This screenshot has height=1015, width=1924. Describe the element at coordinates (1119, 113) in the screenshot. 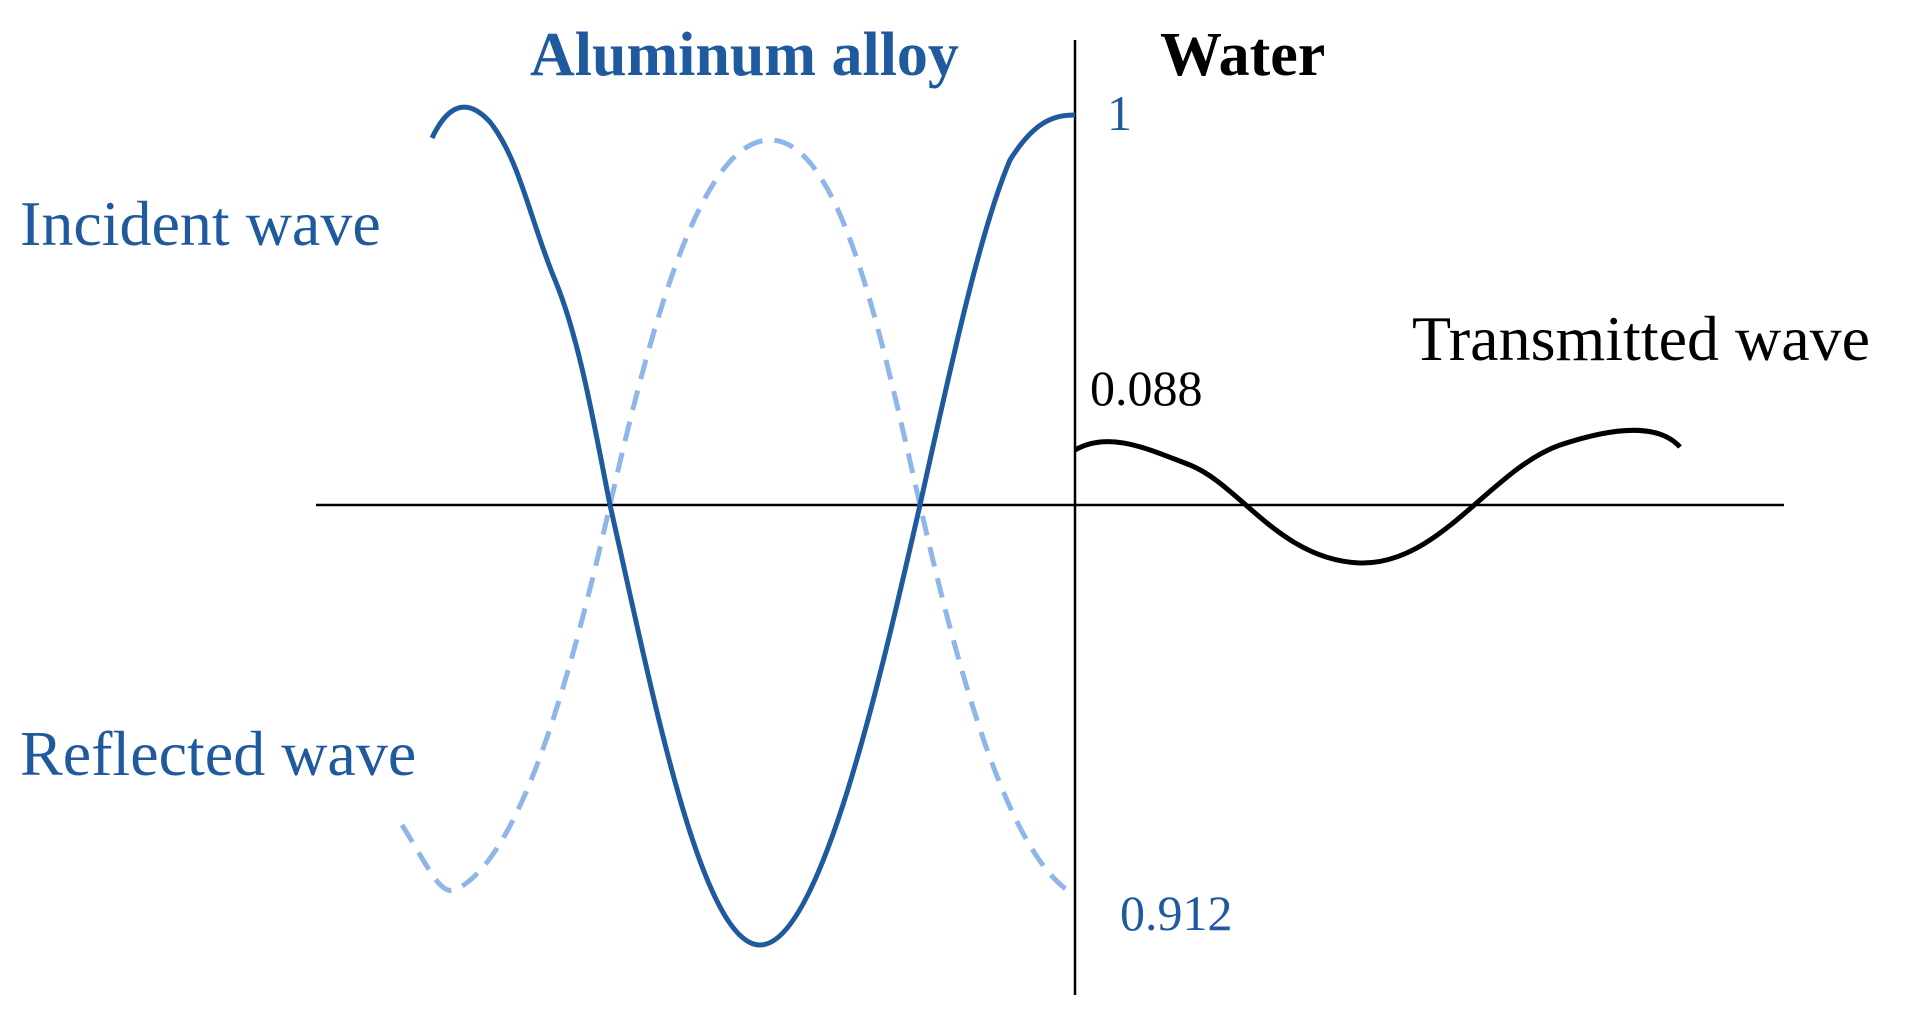

I see `incident-amplitude-value: 1` at that location.